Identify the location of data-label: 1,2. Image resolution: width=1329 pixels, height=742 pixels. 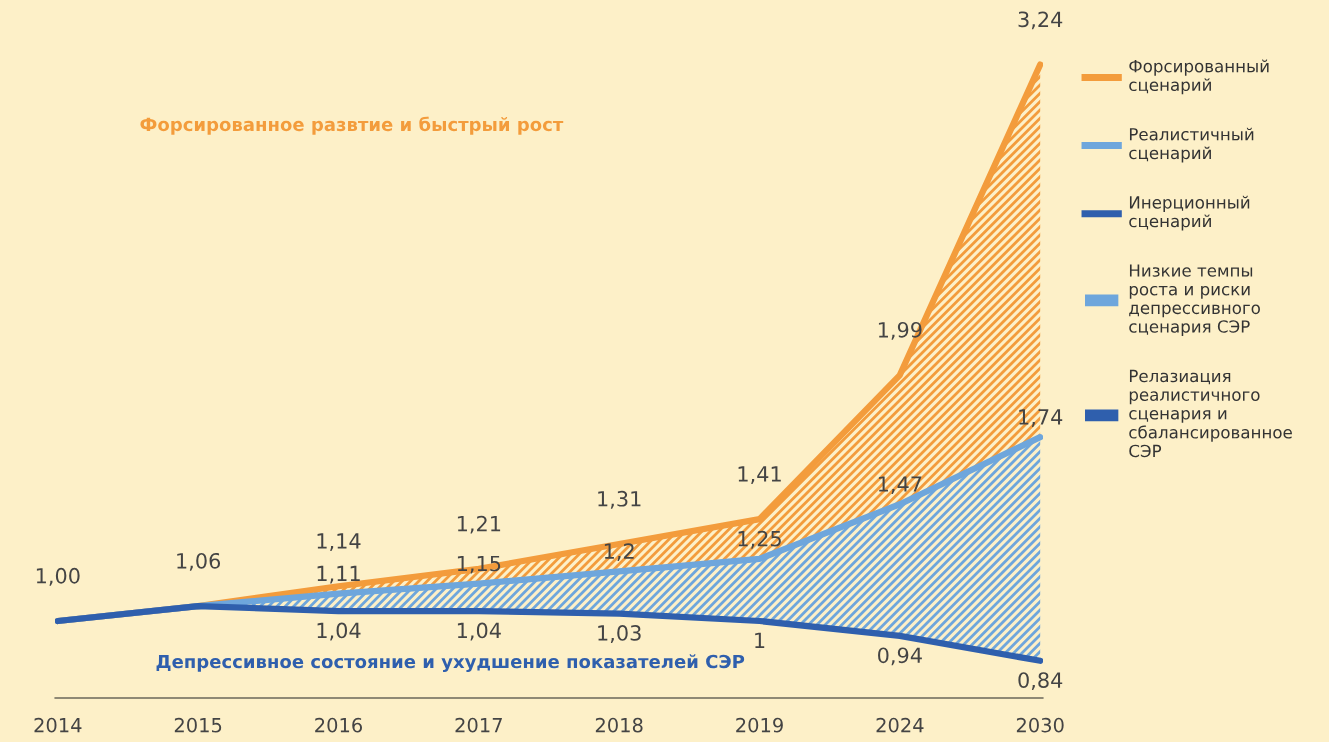
(619, 552).